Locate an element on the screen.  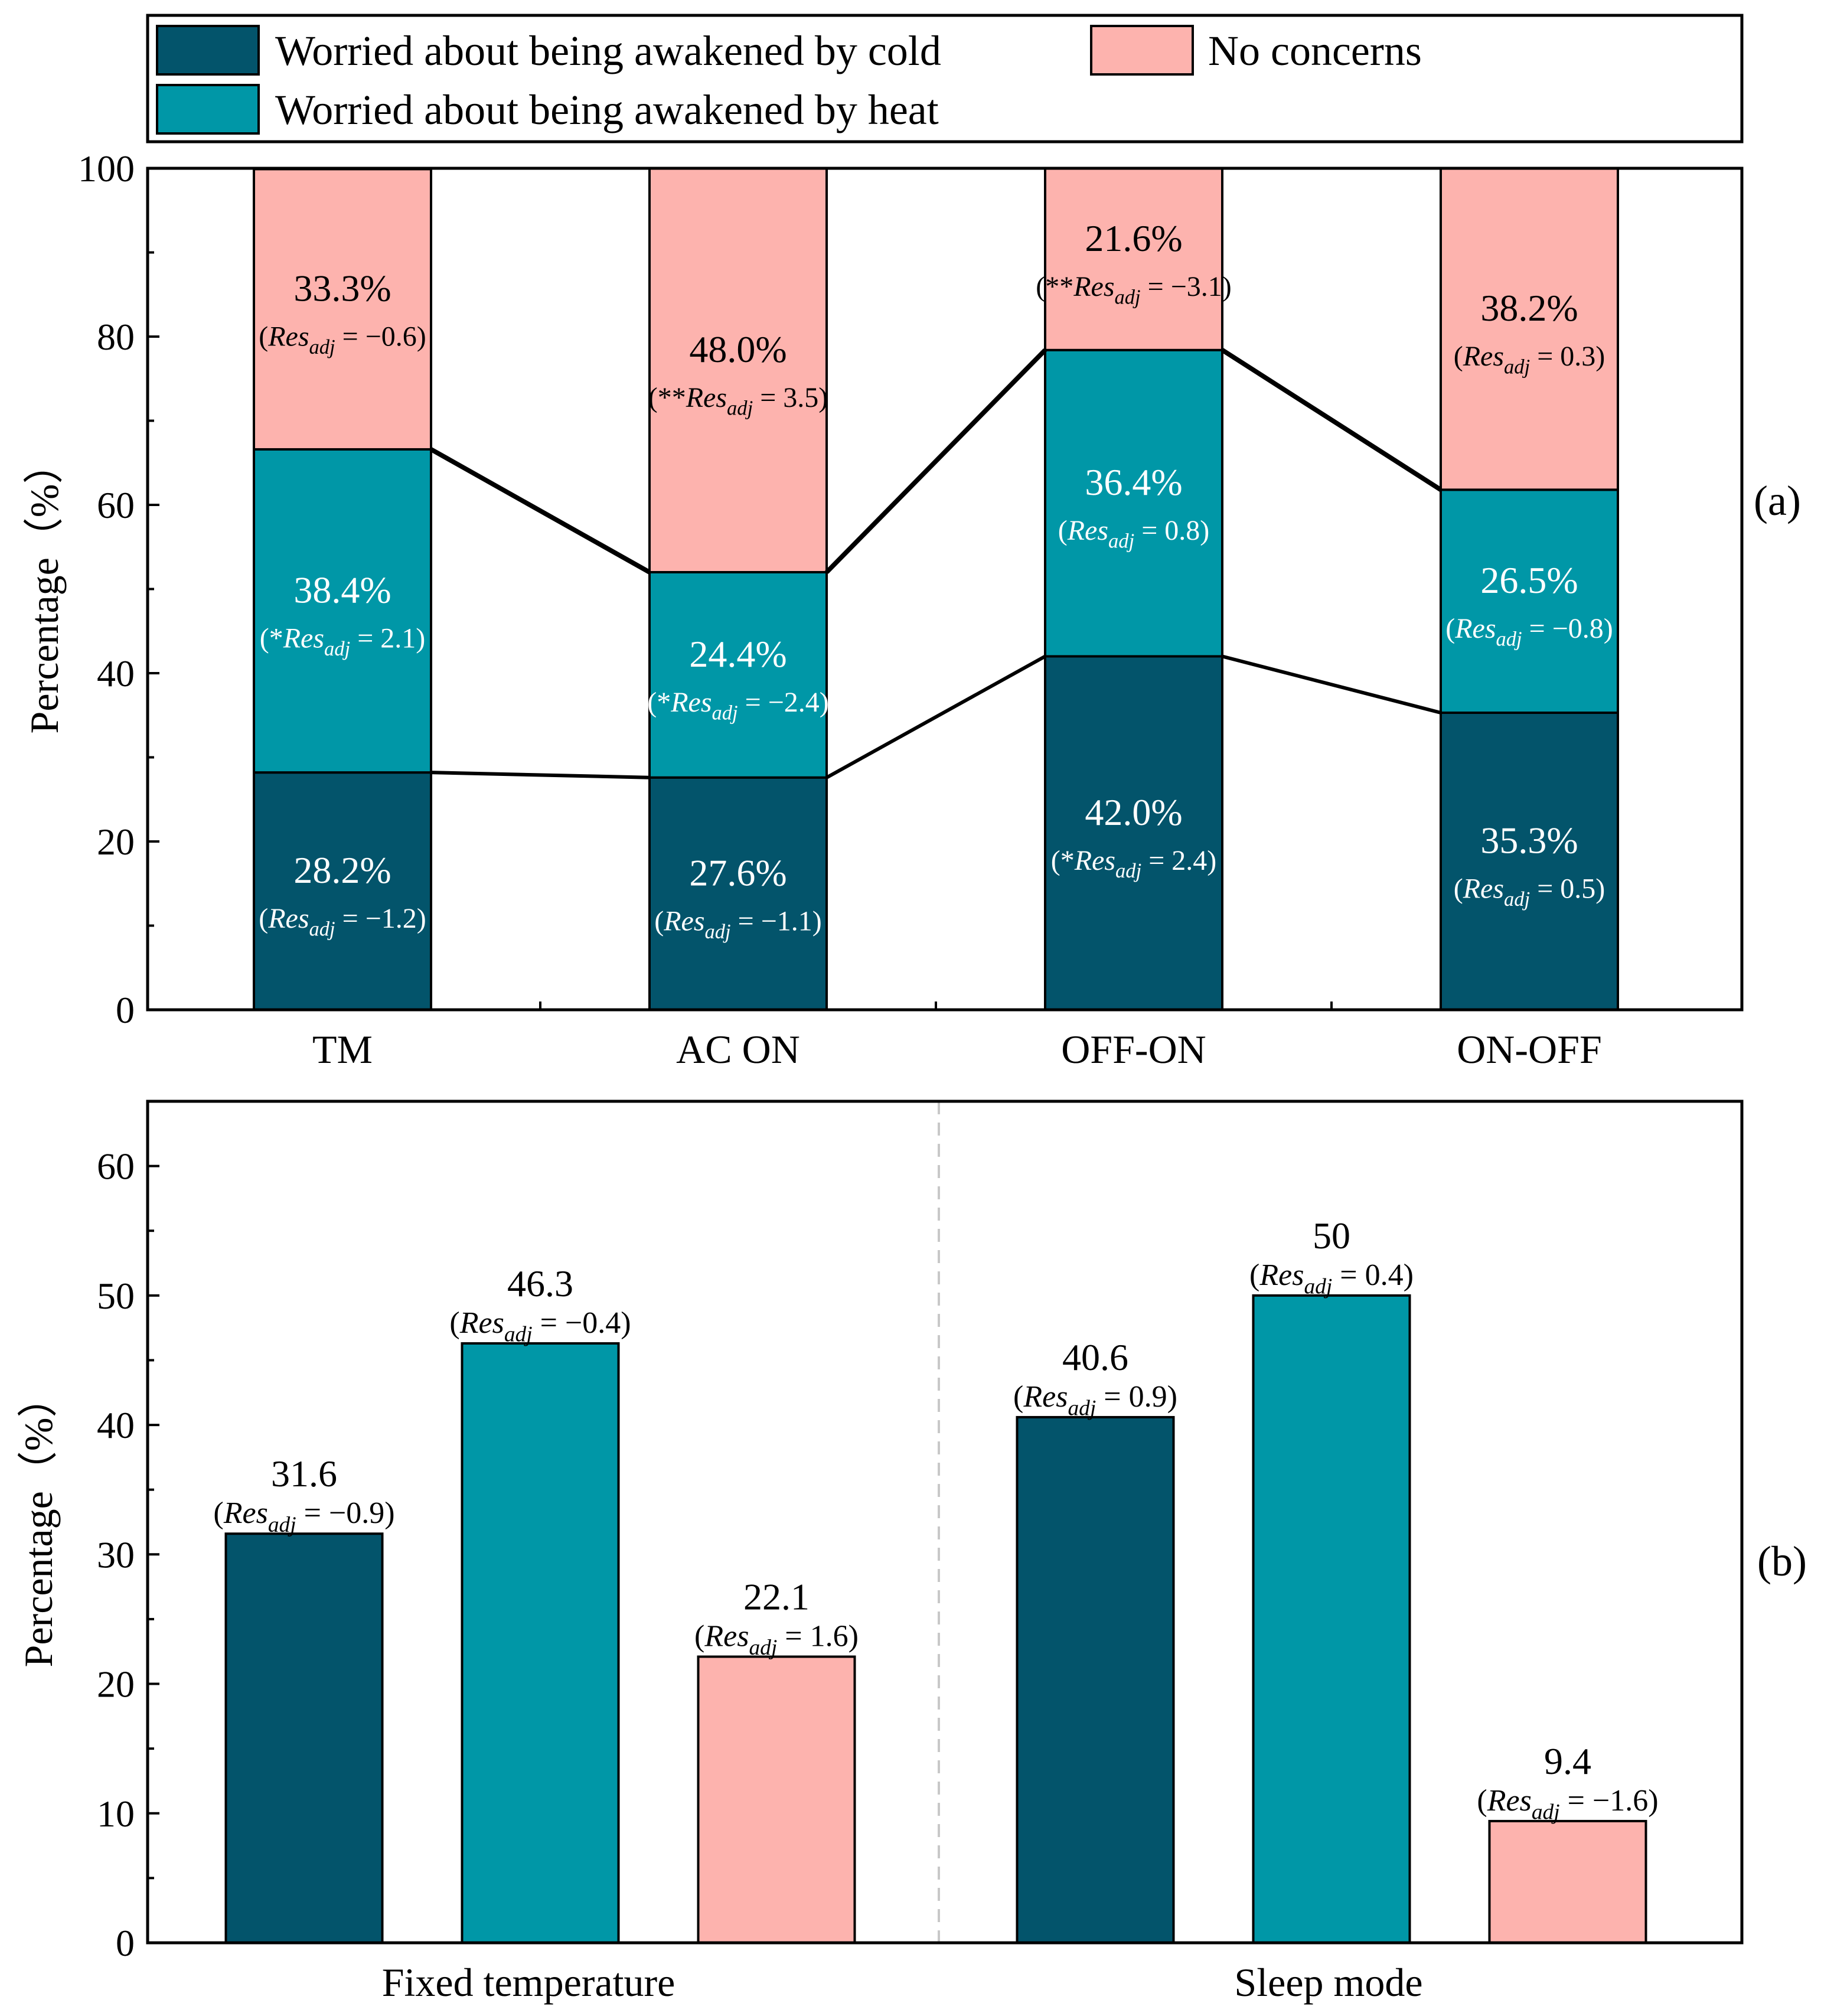
res-b-cold-0: (Resadj = −0.9) is located at coordinates (303, 1516).